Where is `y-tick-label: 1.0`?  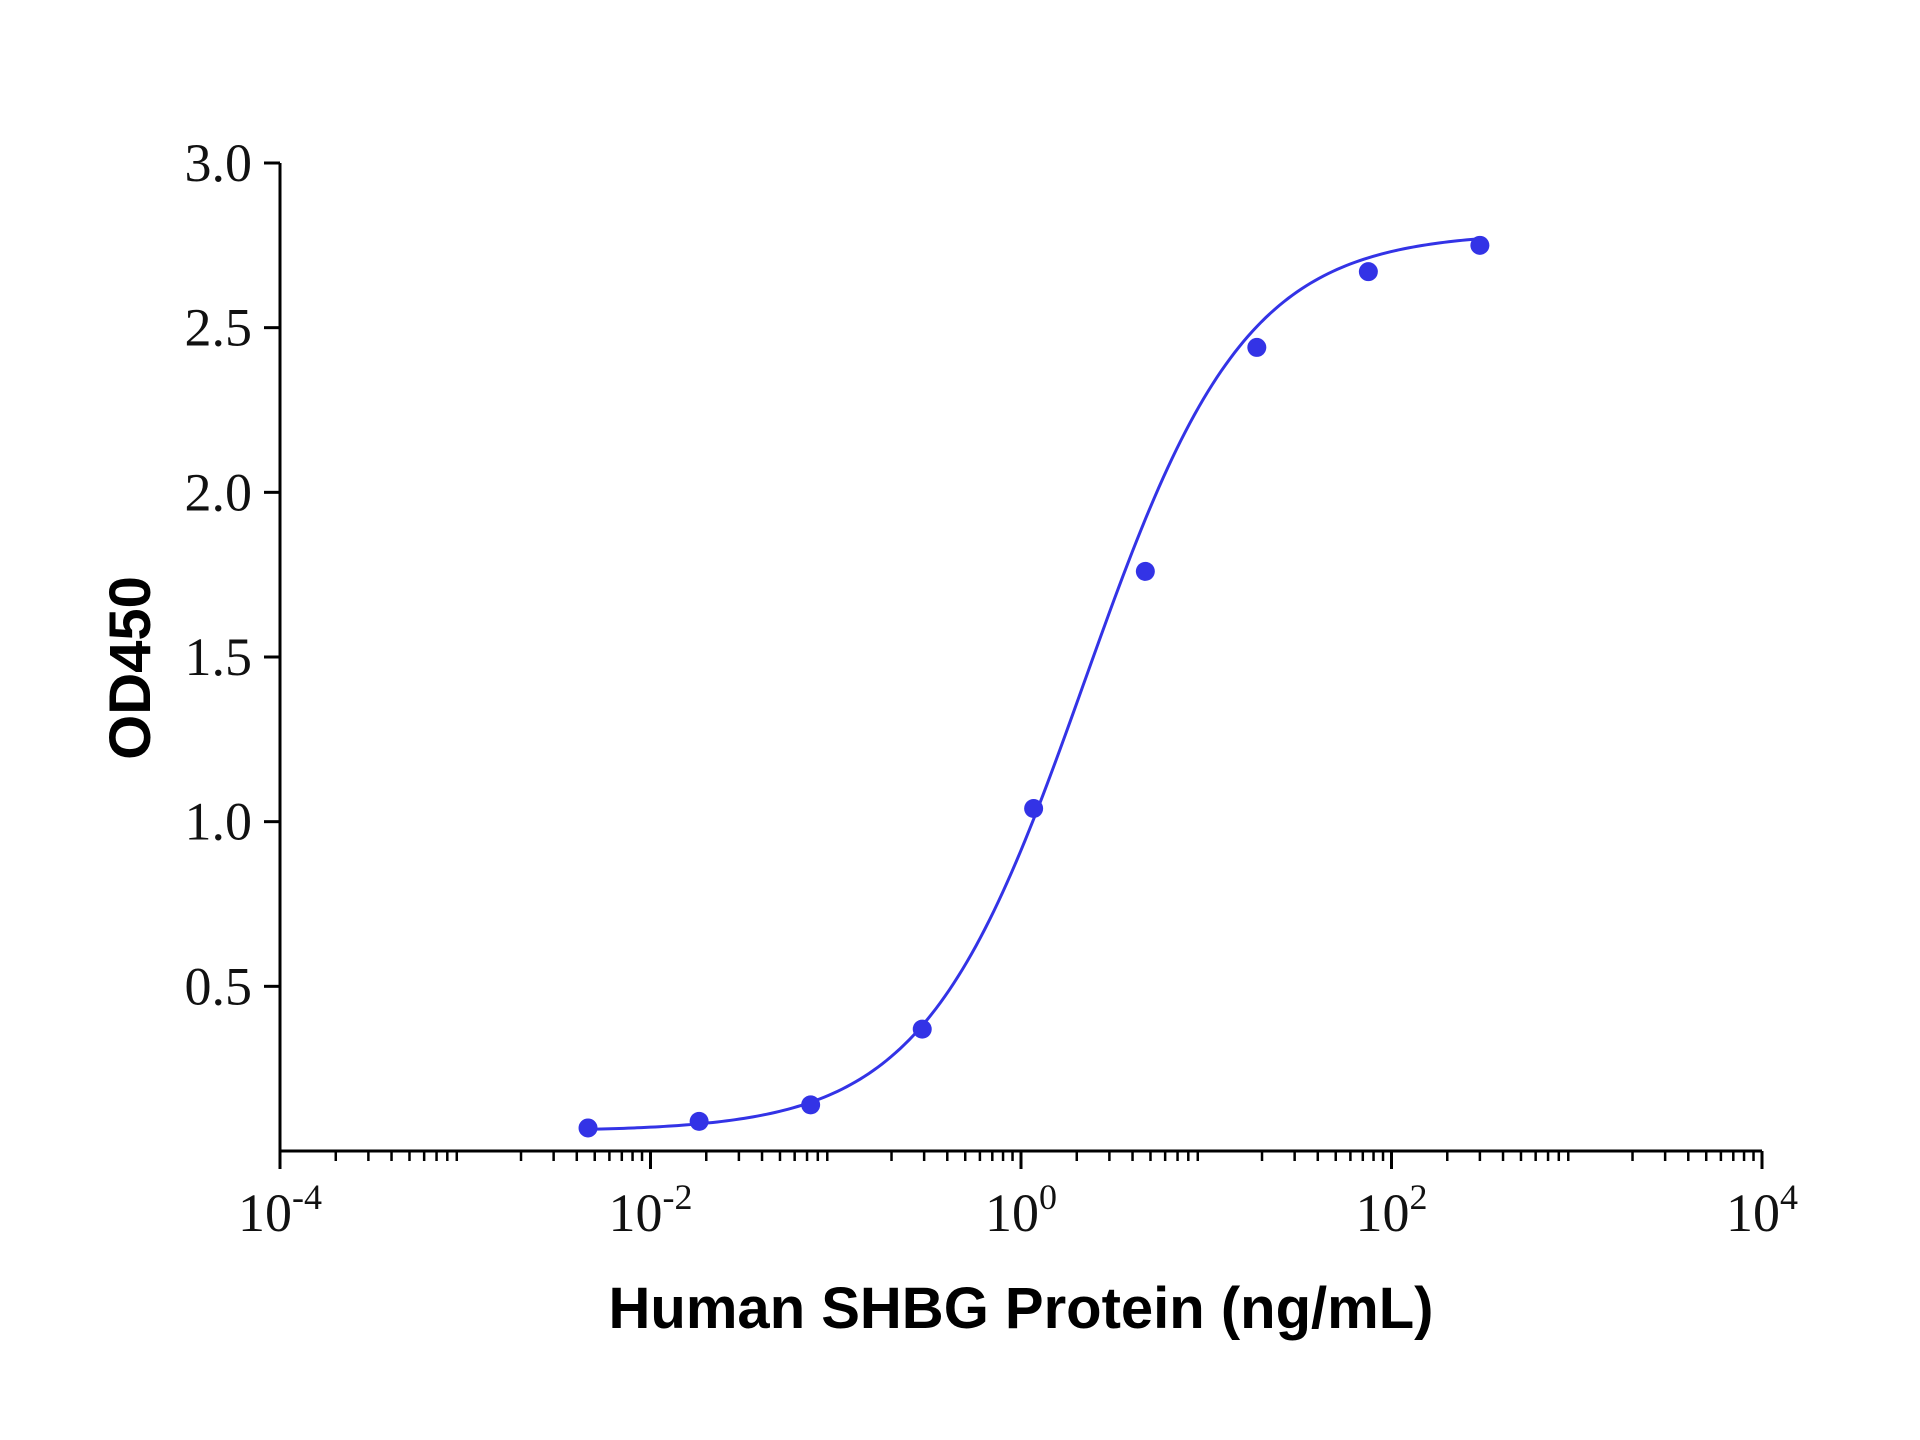
y-tick-label: 1.0 is located at coordinates (219, 822).